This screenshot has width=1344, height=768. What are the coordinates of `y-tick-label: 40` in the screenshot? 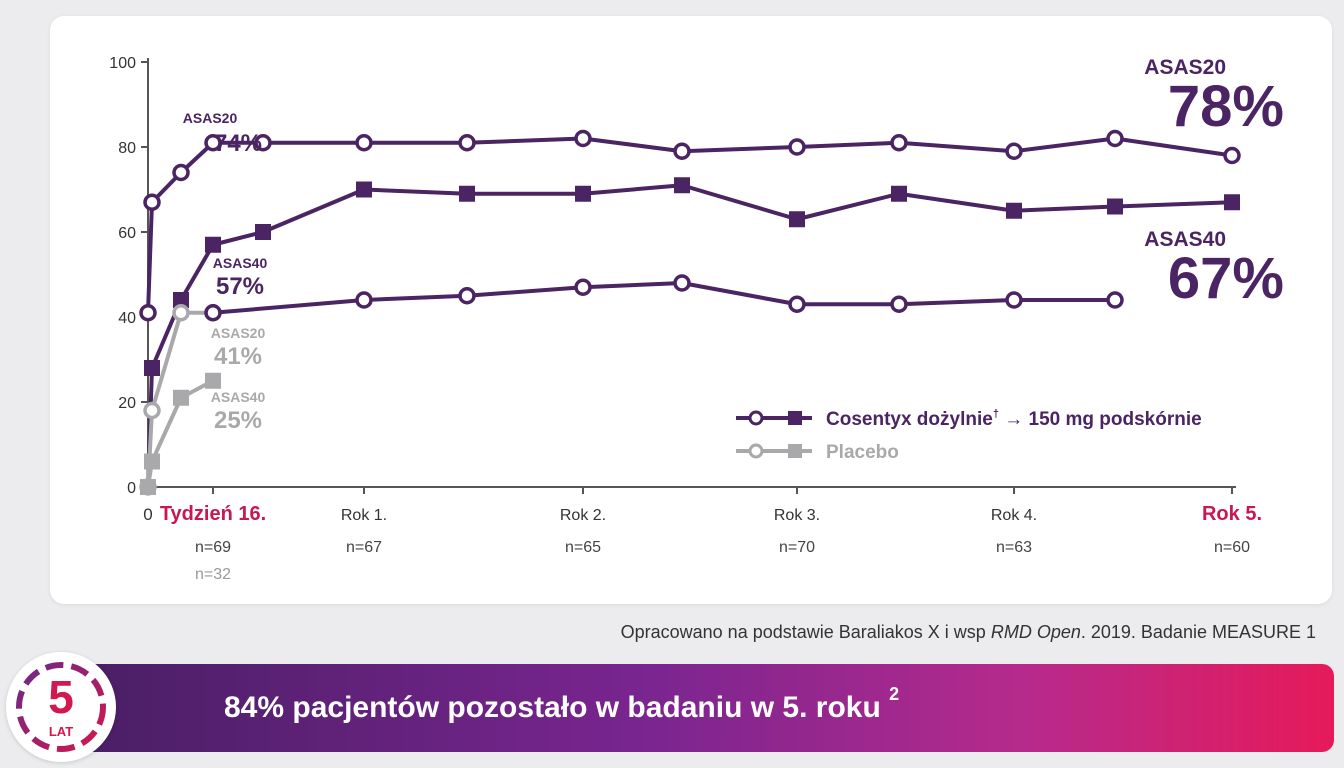 It's located at (127, 318).